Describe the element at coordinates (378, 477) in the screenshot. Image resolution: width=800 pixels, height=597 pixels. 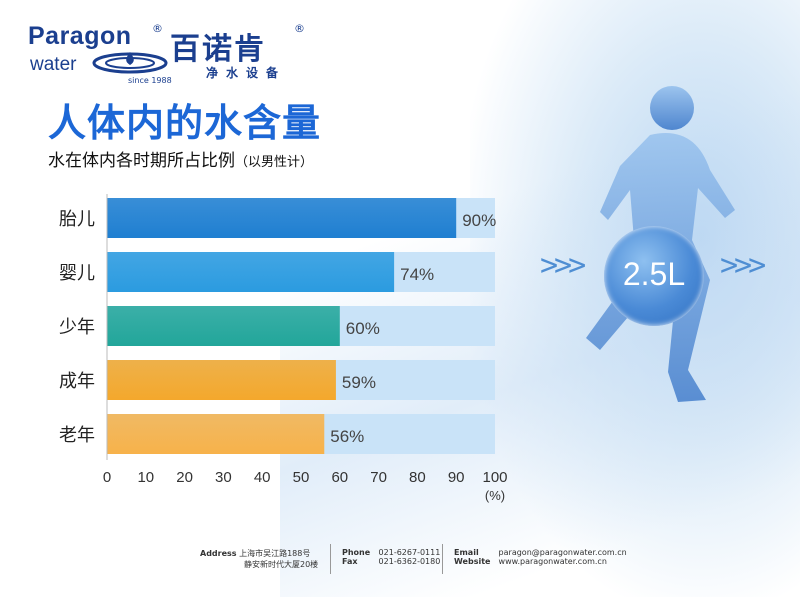
I see `x-tick-label: 70` at that location.